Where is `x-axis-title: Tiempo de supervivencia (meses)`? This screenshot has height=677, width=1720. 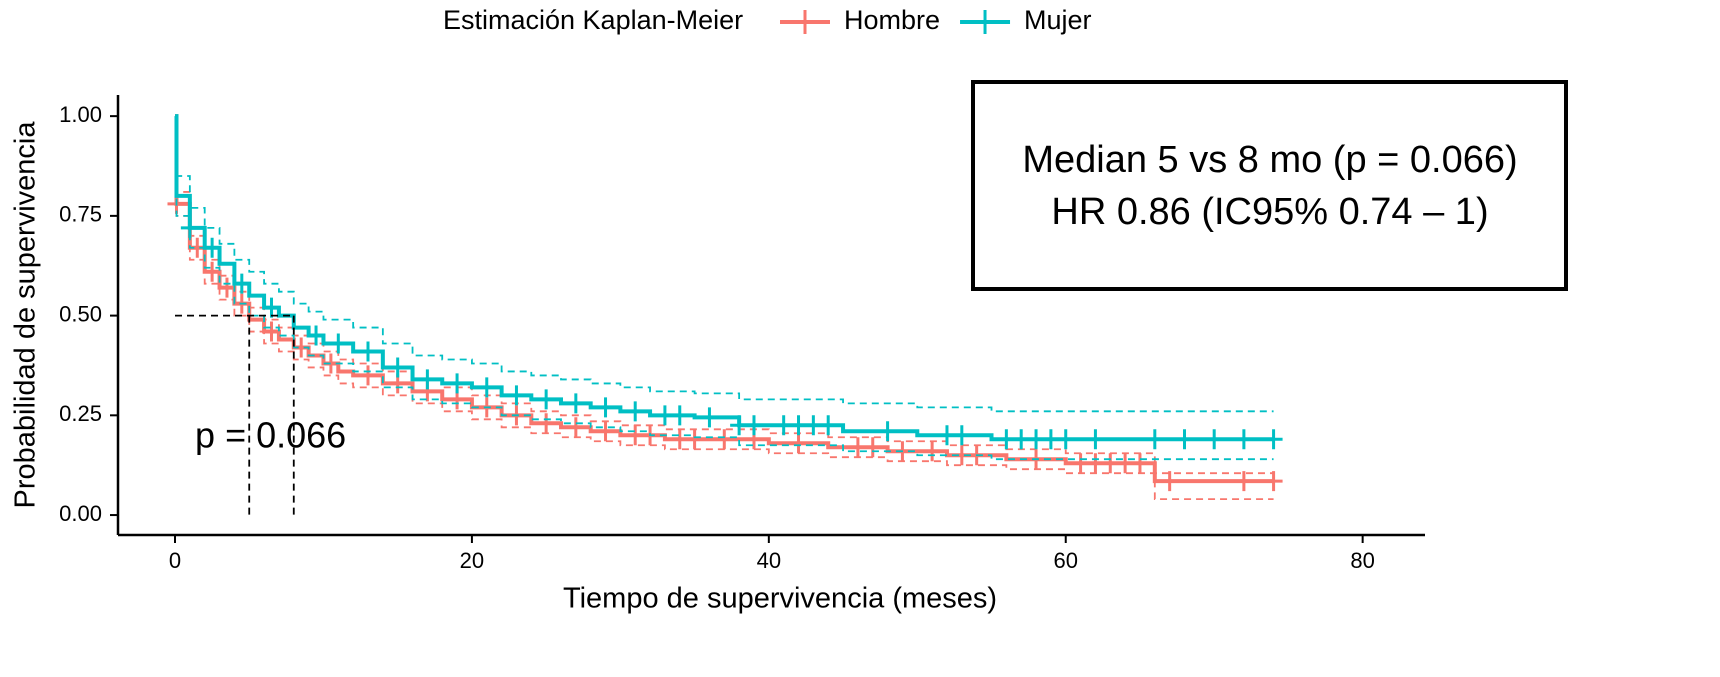
x-axis-title: Tiempo de supervivencia (meses) is located at coordinates (780, 599).